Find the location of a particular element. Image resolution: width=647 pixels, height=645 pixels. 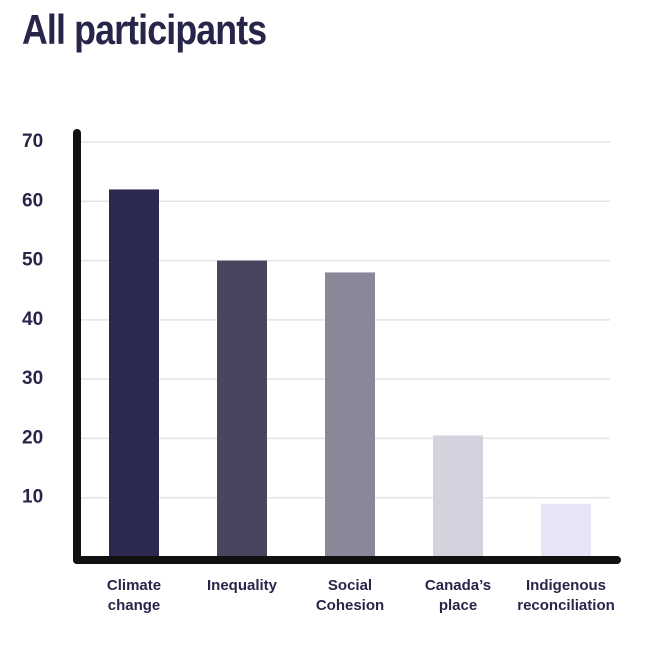

y-tick-label: 30 is located at coordinates (32, 378).